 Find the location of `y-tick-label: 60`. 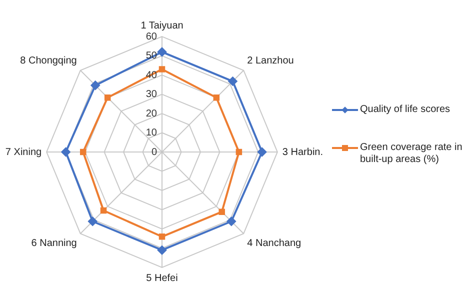

y-tick-label: 60 is located at coordinates (152, 36).